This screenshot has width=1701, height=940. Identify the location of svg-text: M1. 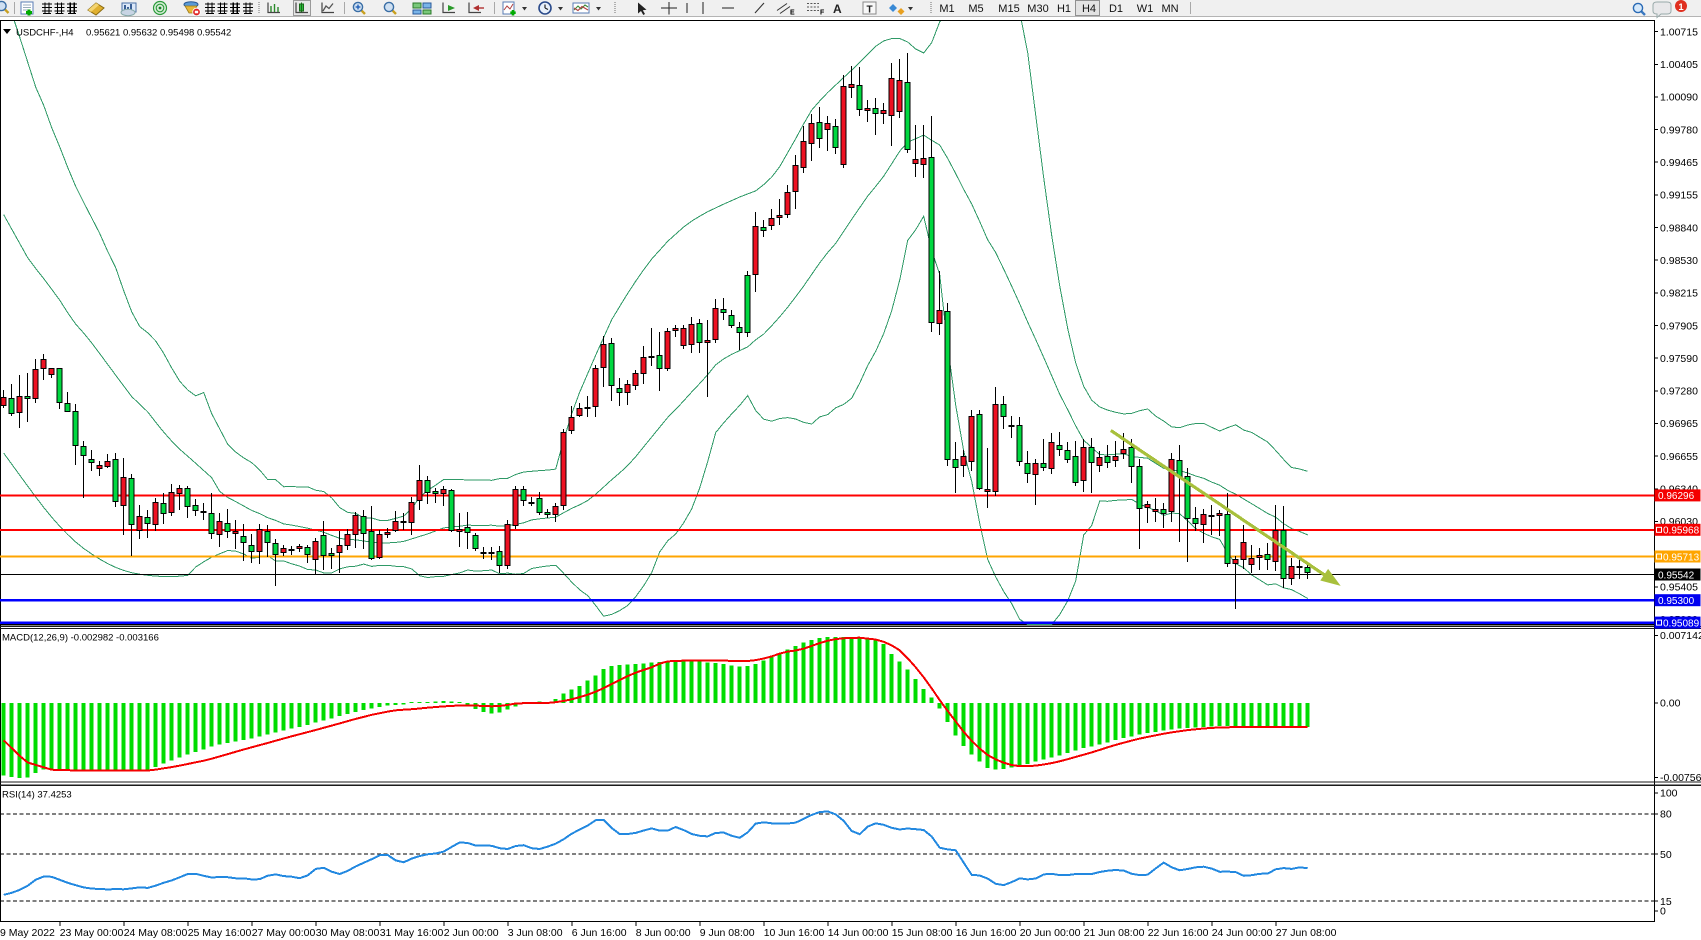
(946, 9).